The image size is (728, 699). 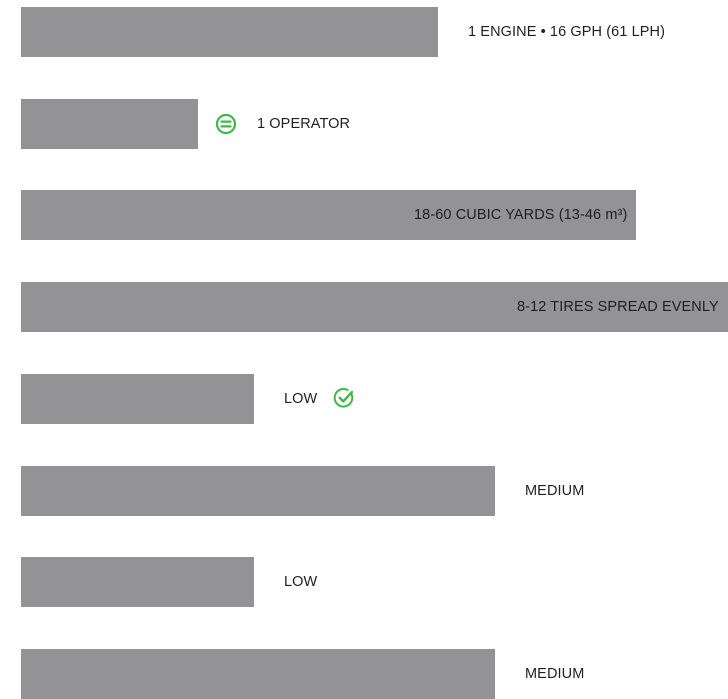 What do you see at coordinates (304, 124) in the screenshot?
I see `bar-label: 1 OPERATOR` at bounding box center [304, 124].